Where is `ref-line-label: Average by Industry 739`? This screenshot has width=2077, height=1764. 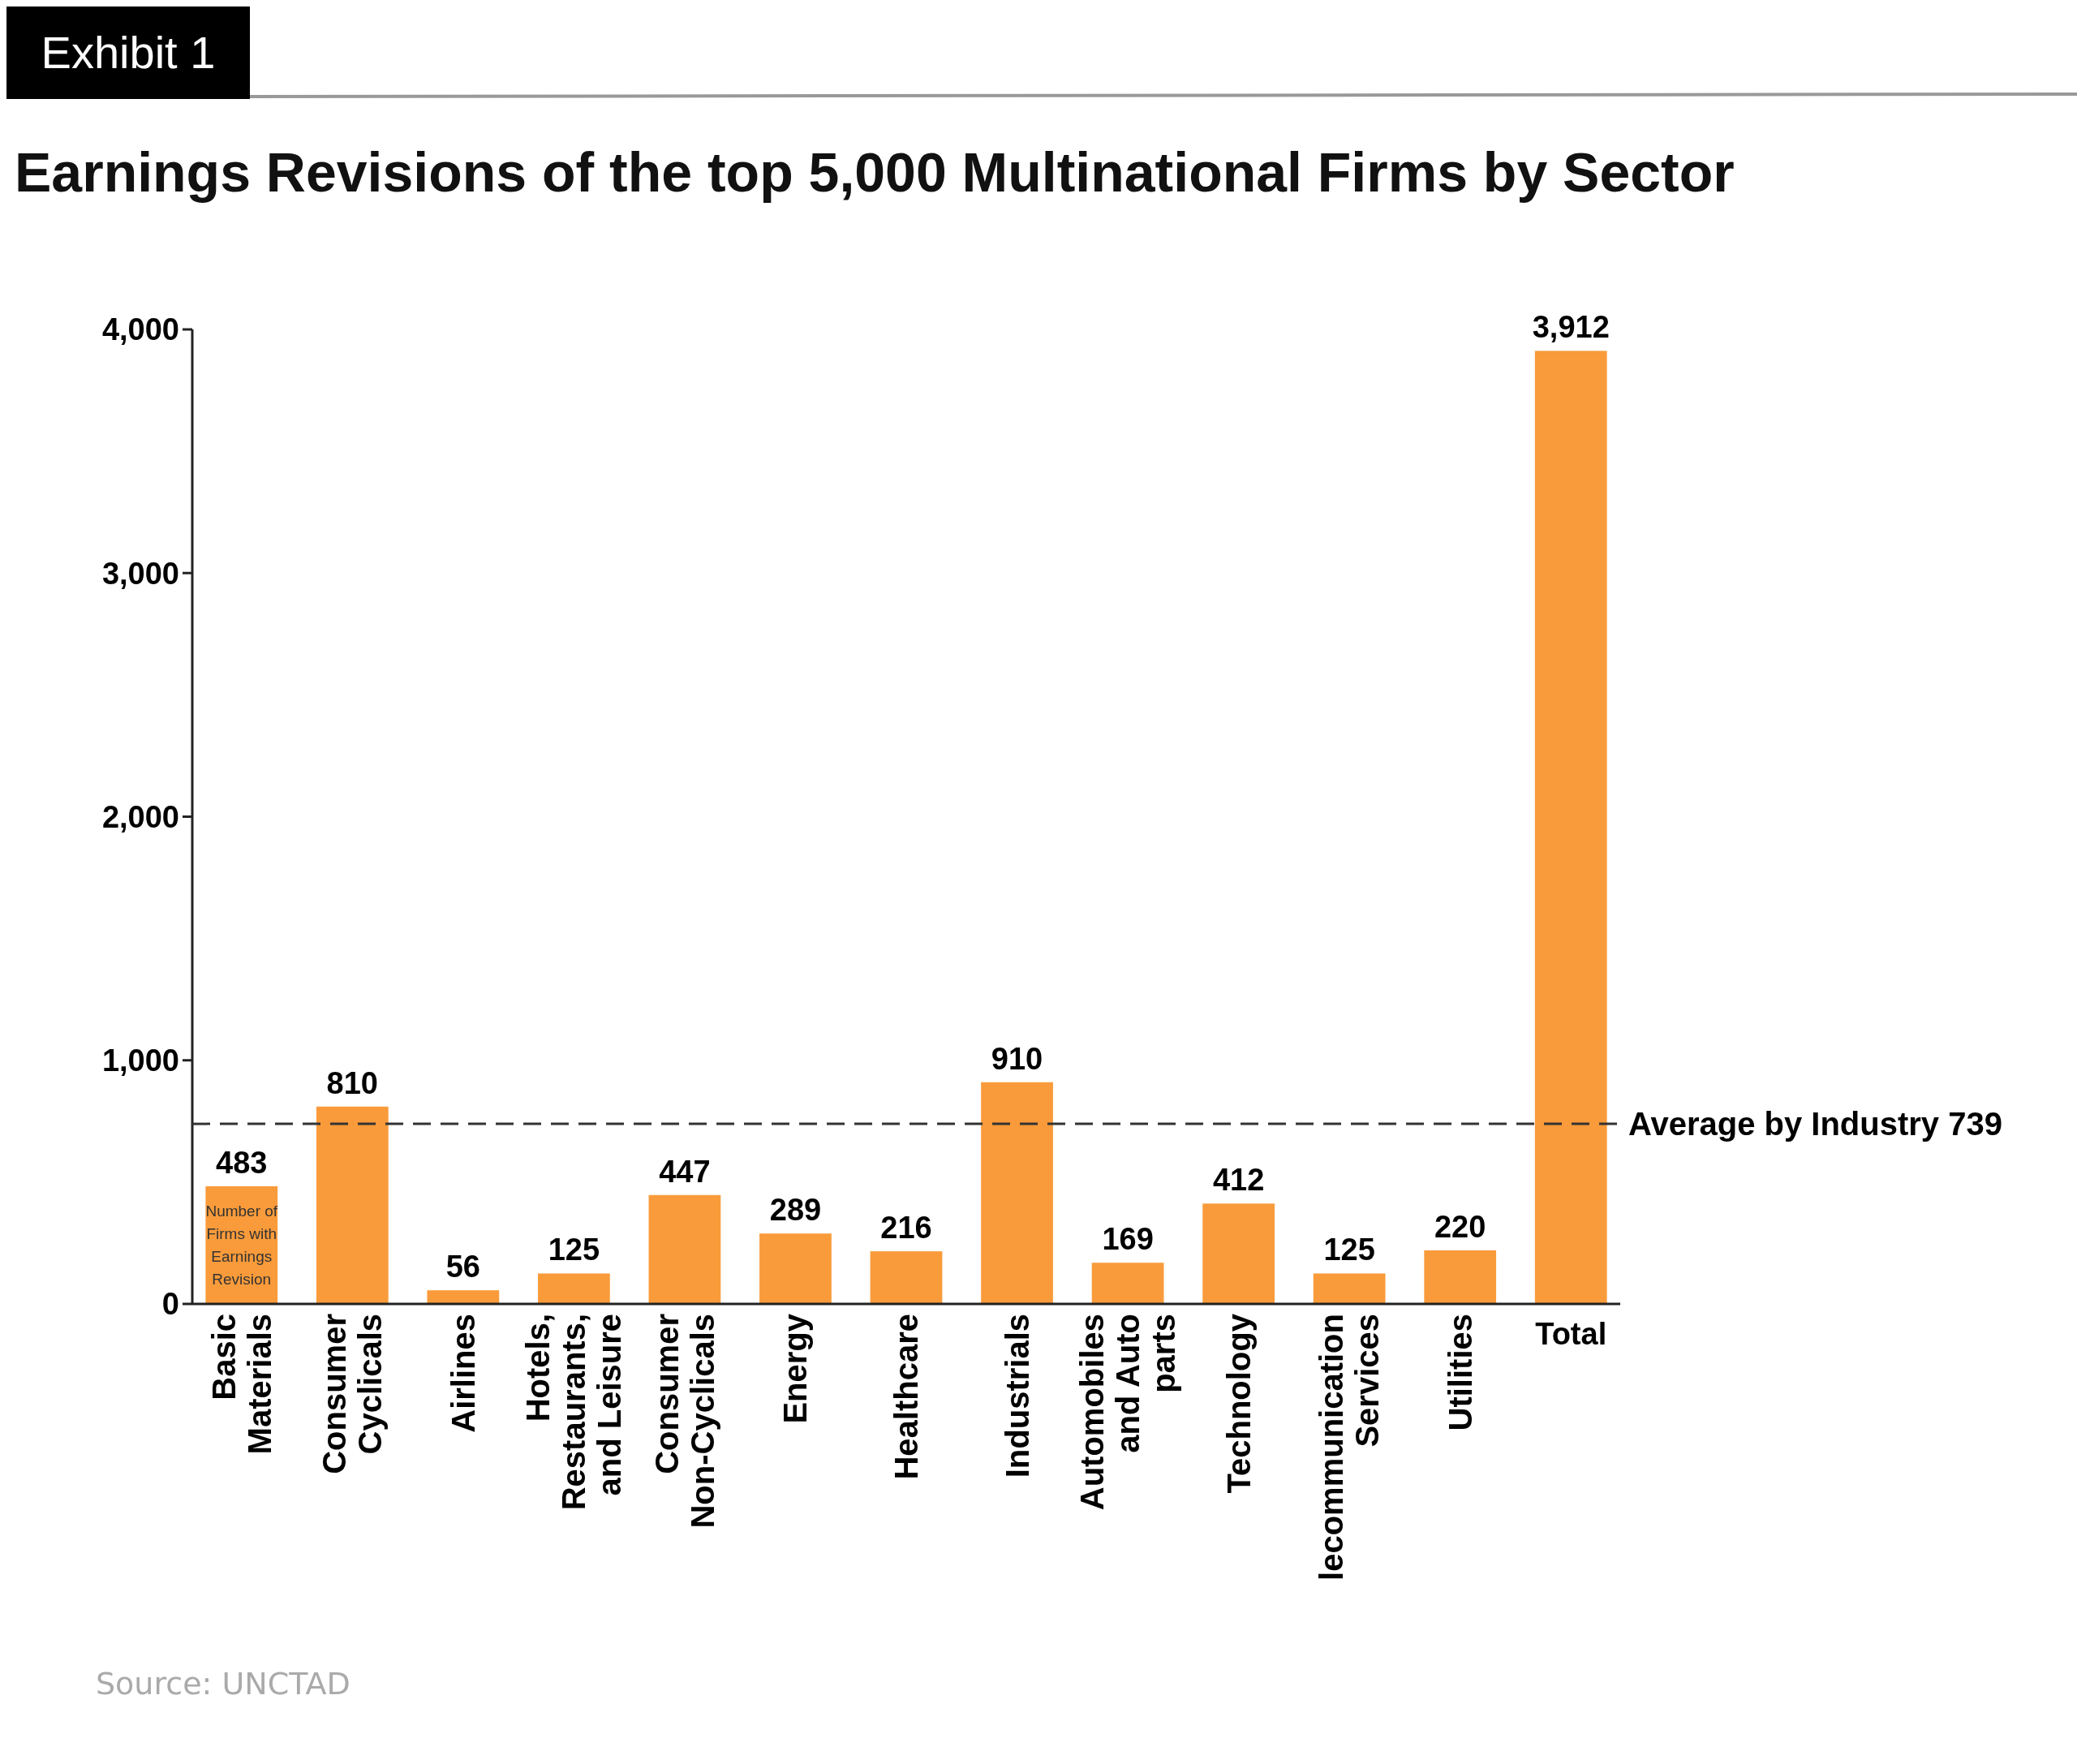
ref-line-label: Average by Industry 739 is located at coordinates (1815, 1124).